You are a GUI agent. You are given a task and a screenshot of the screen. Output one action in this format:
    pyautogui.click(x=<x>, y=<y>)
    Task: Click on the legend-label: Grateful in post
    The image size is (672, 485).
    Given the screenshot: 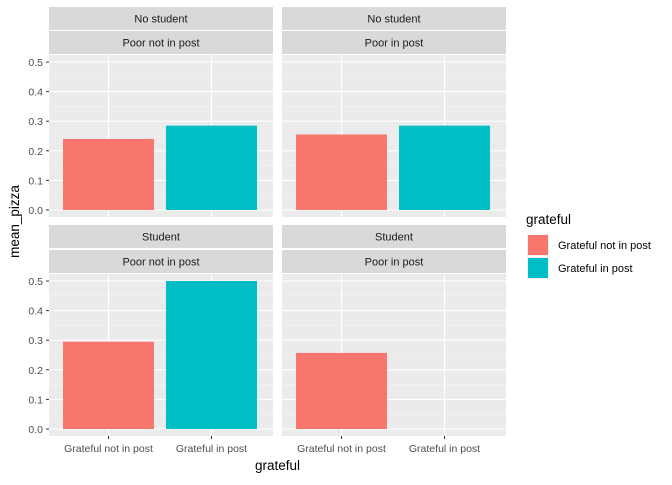 What is the action you would take?
    pyautogui.click(x=595, y=269)
    